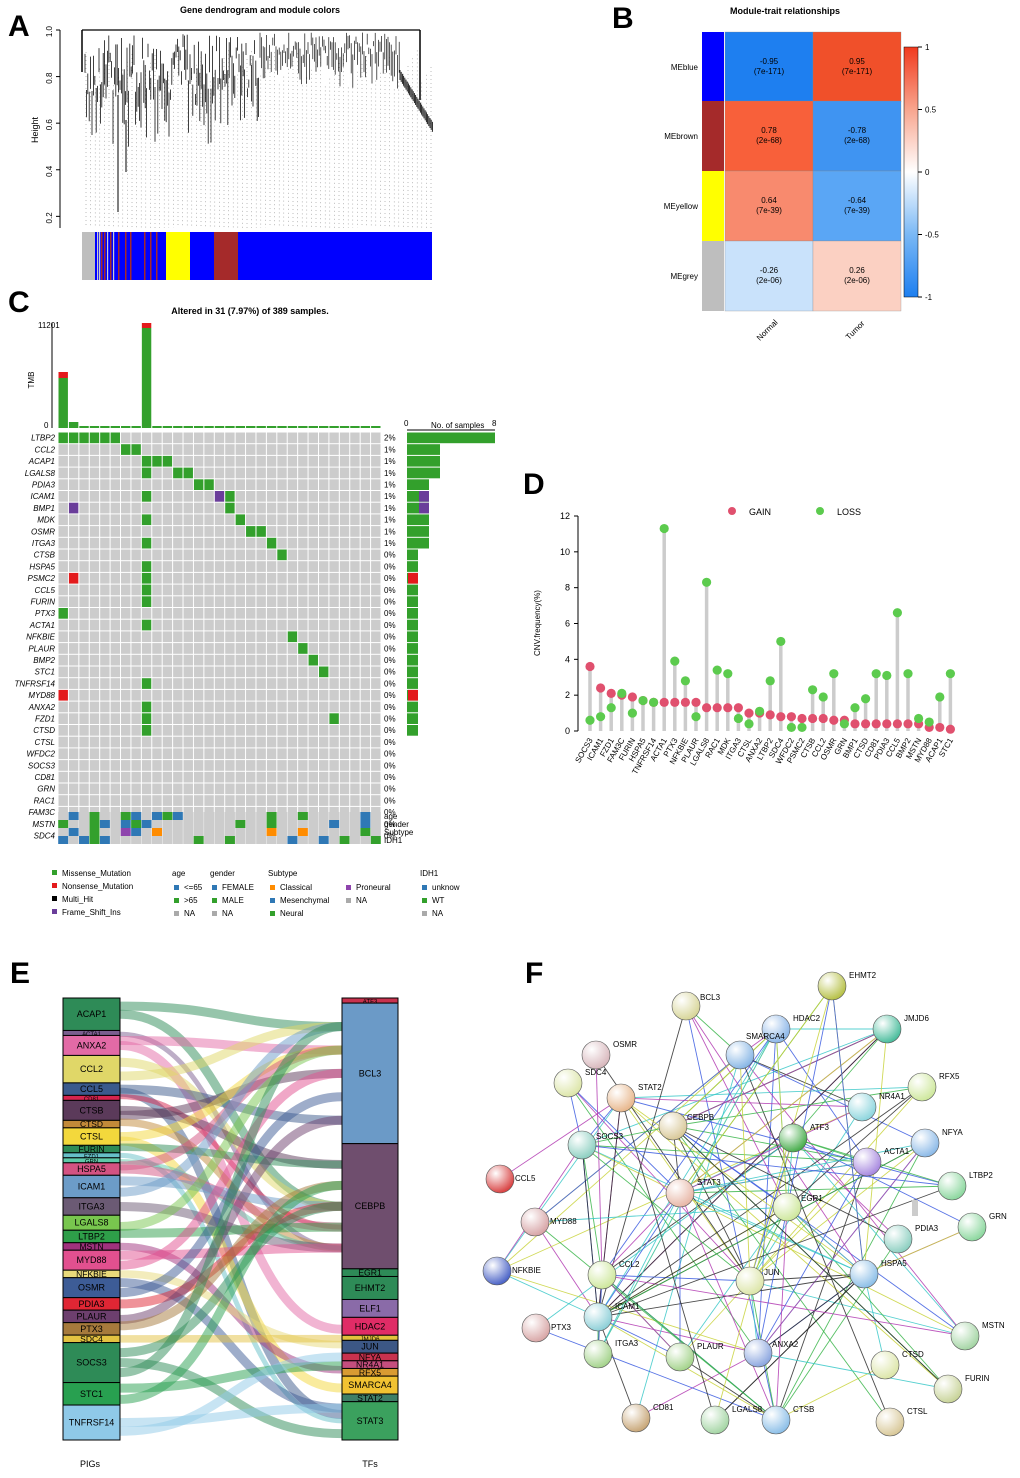 Image resolution: width=1020 pixels, height=1478 pixels. Describe the element at coordinates (710, 1346) in the screenshot. I see `protein-label: PLAUR` at that location.